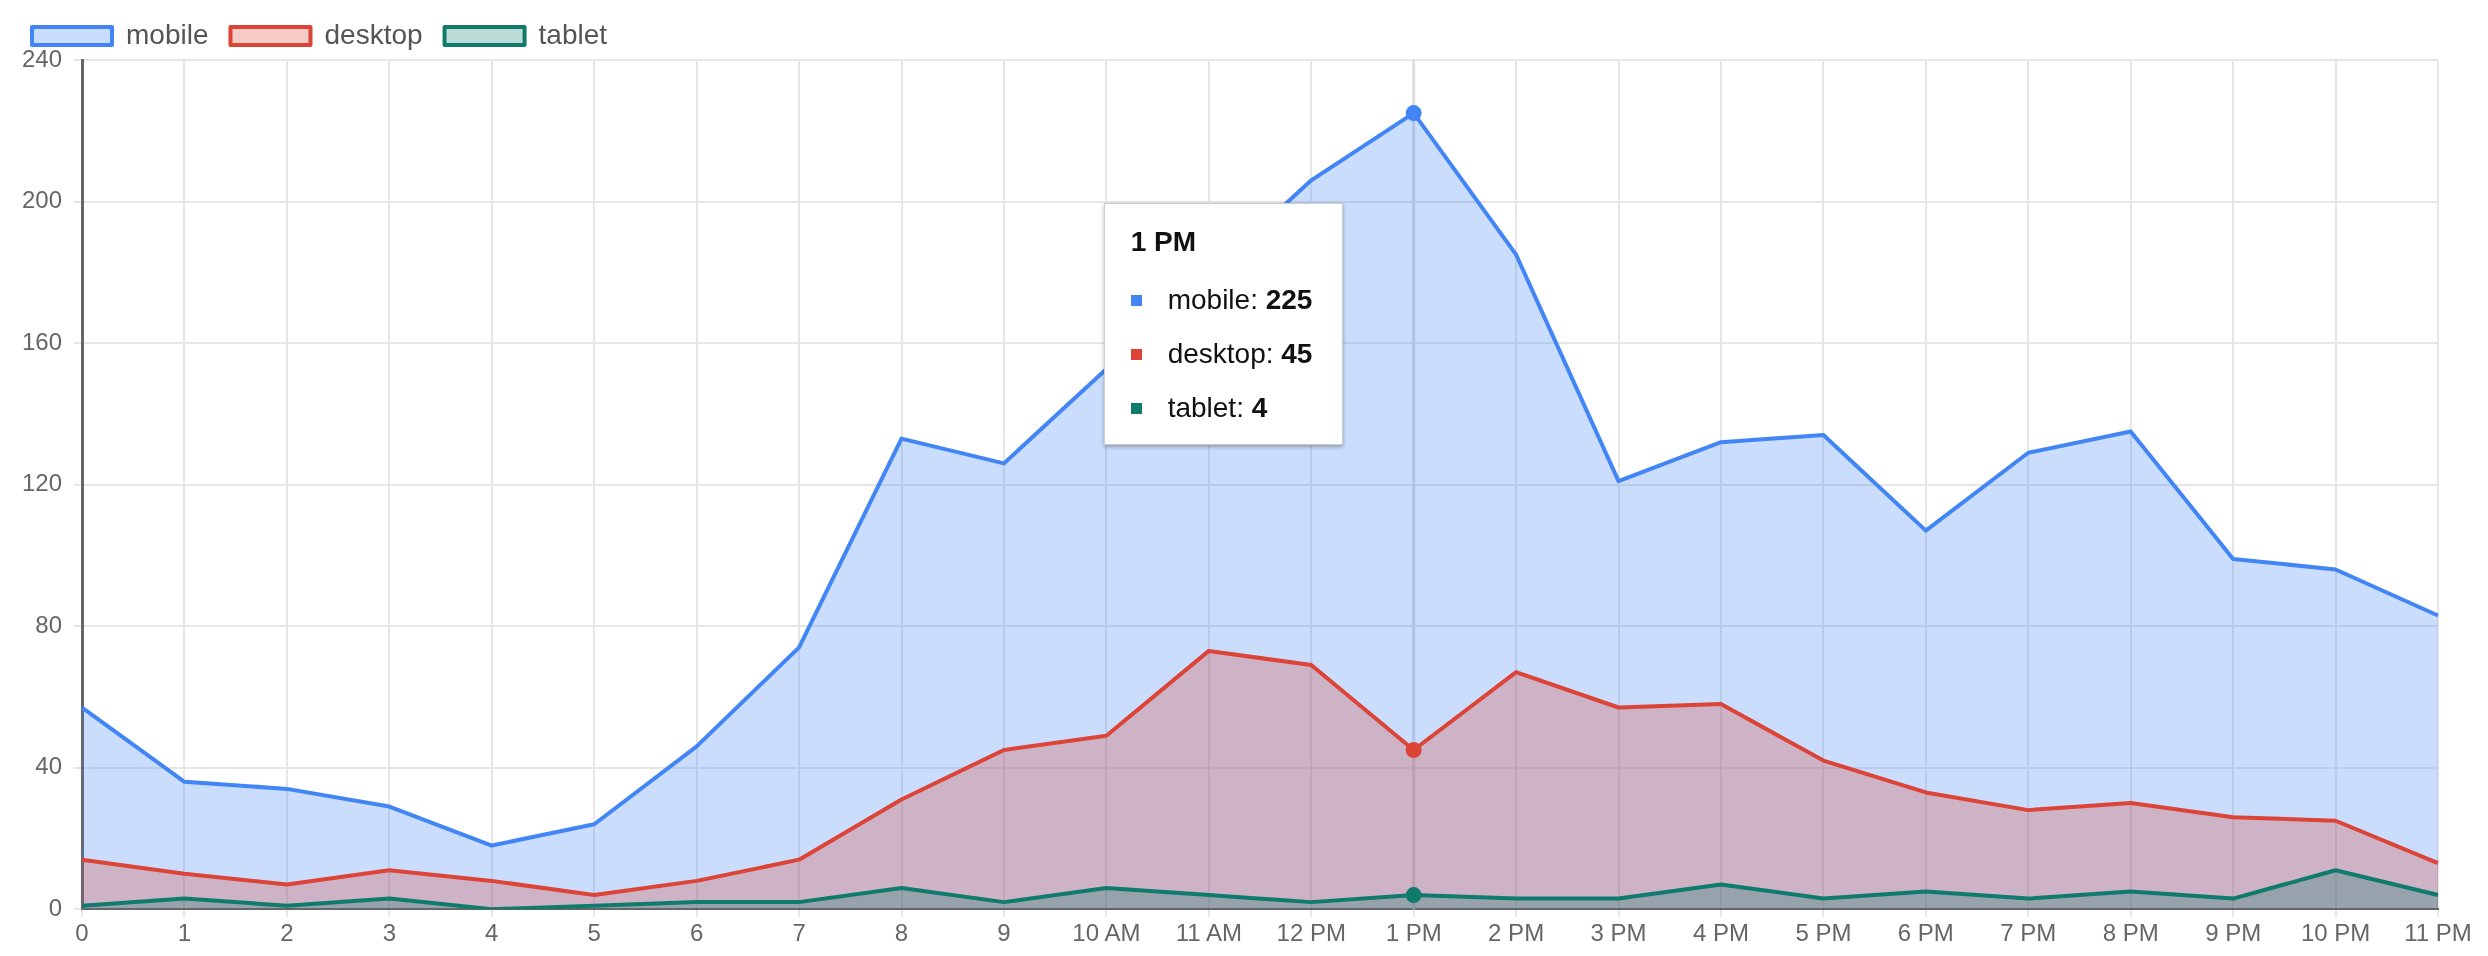 The image size is (2488, 956). What do you see at coordinates (799, 933) in the screenshot?
I see `x-tick-label: 7` at bounding box center [799, 933].